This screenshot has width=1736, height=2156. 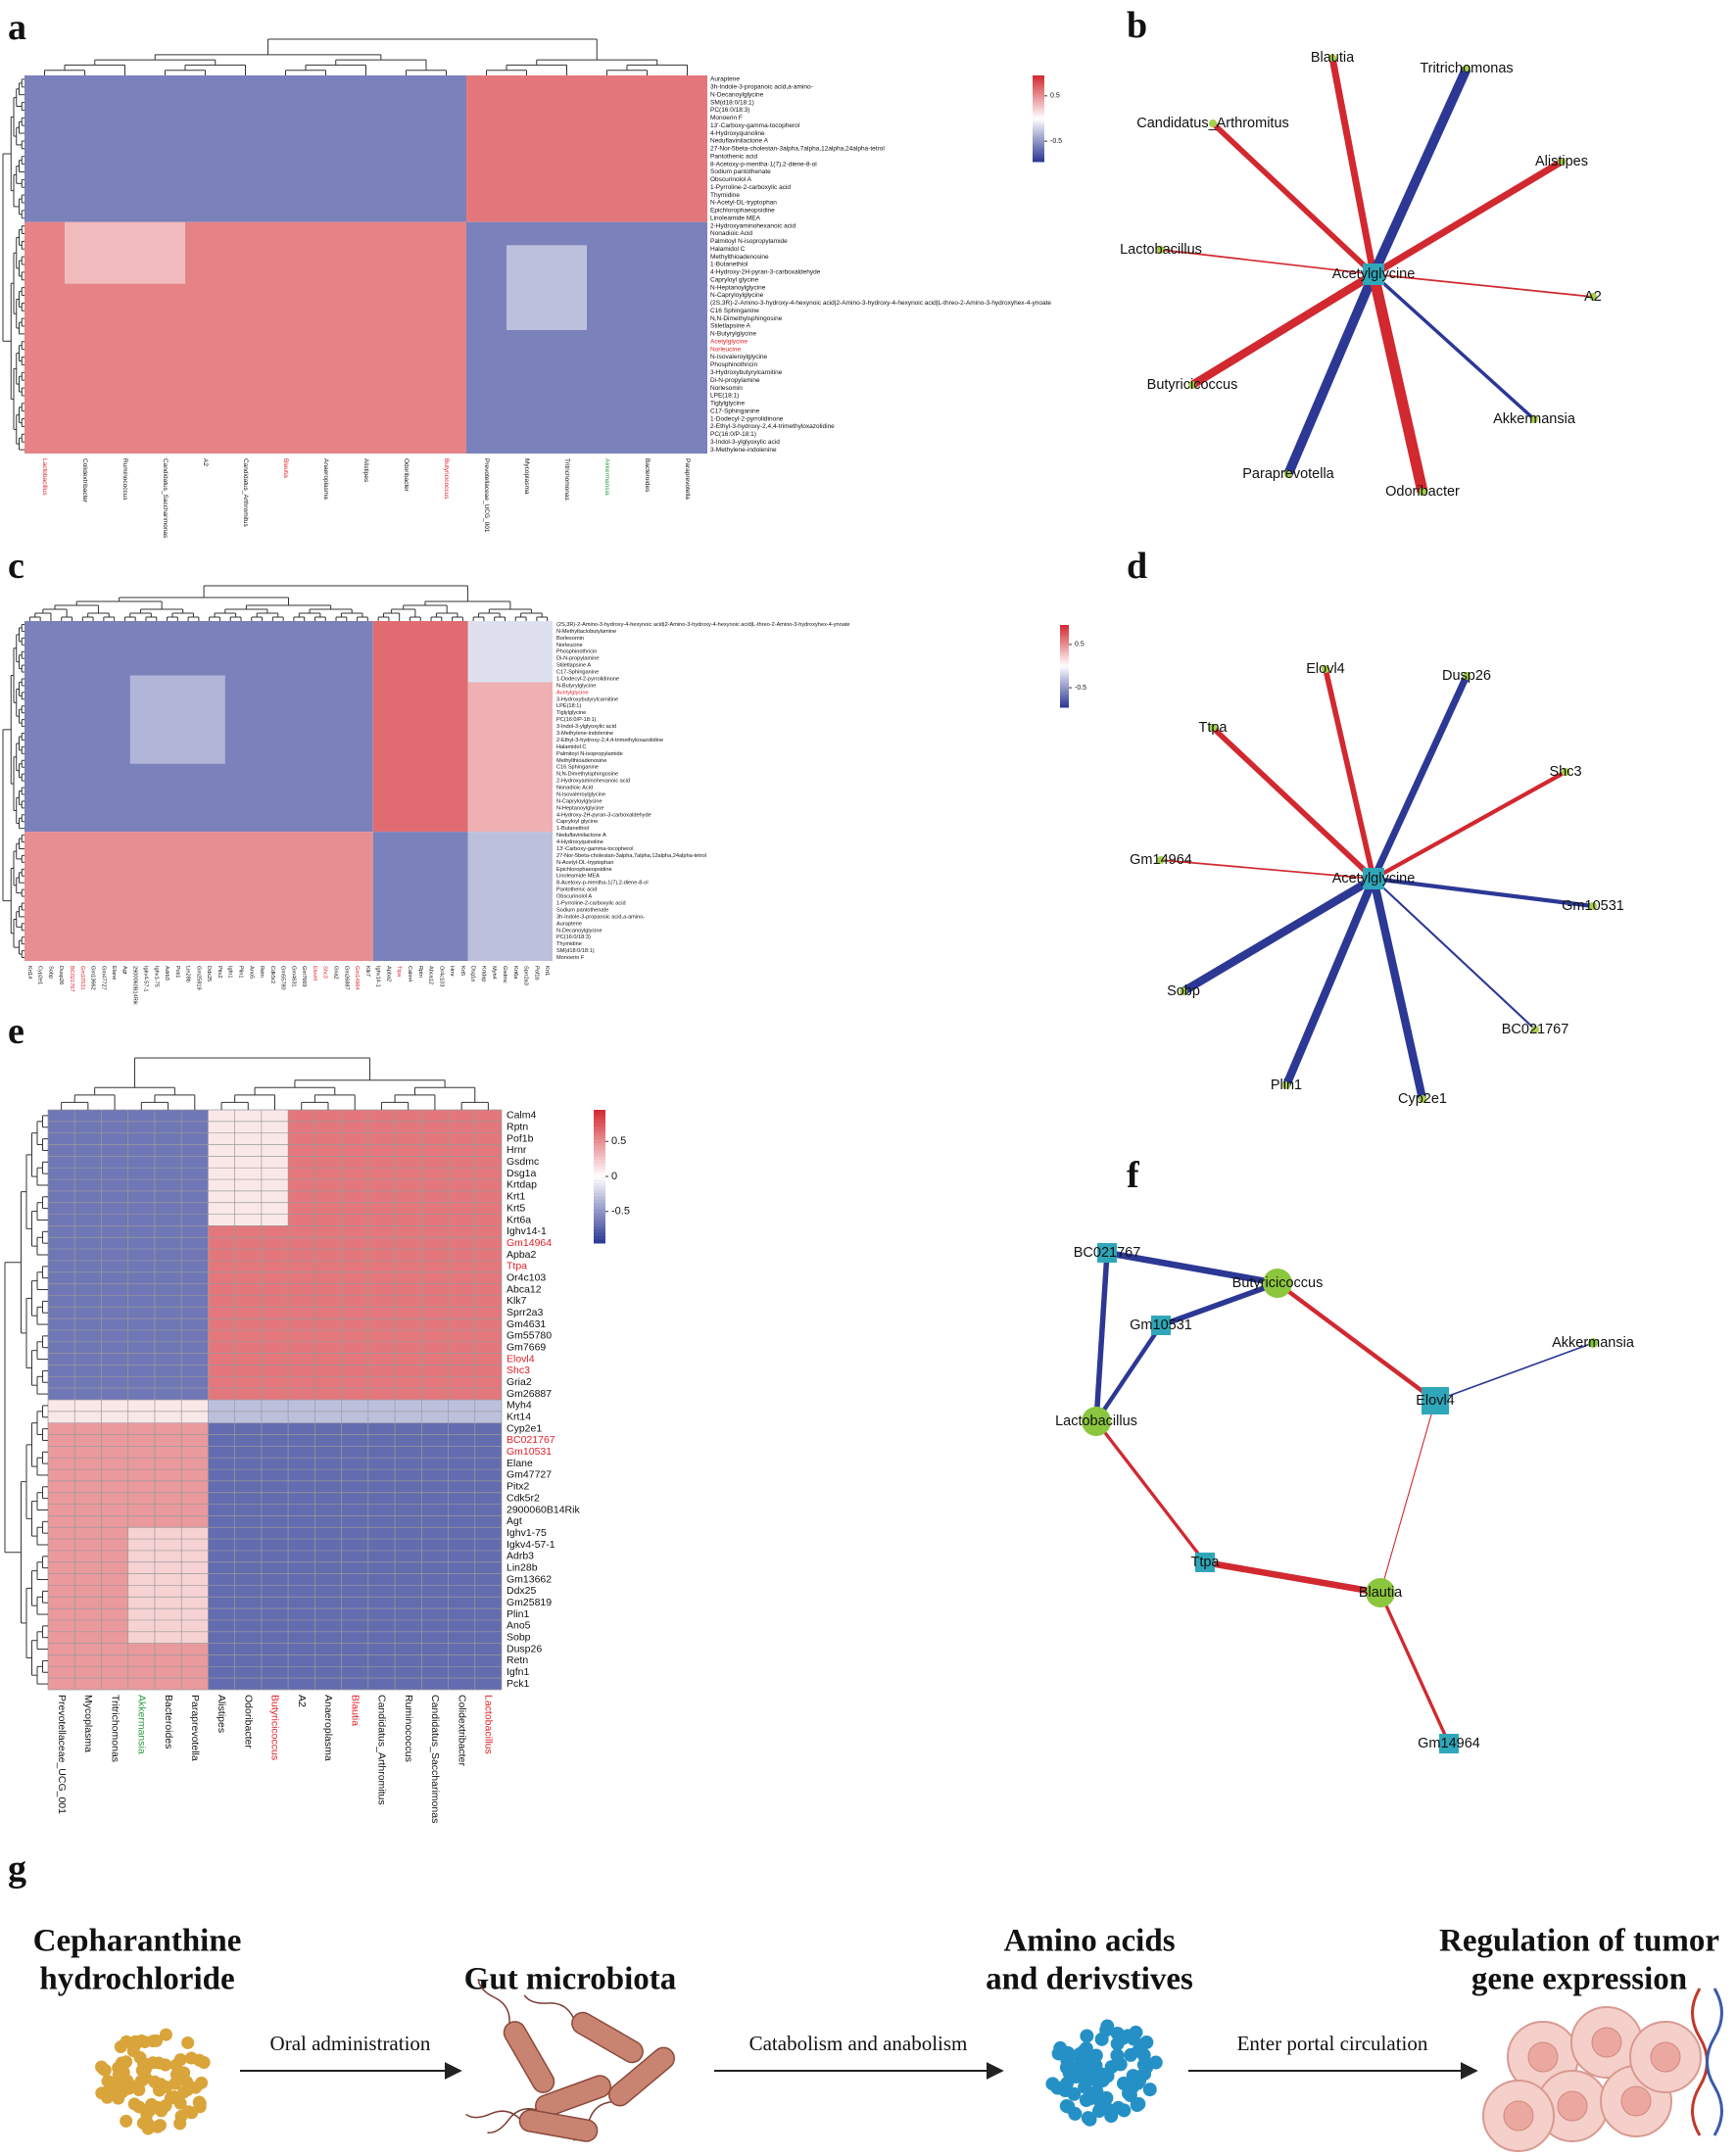 I want to click on row-label: Shc3, so click(x=518, y=1370).